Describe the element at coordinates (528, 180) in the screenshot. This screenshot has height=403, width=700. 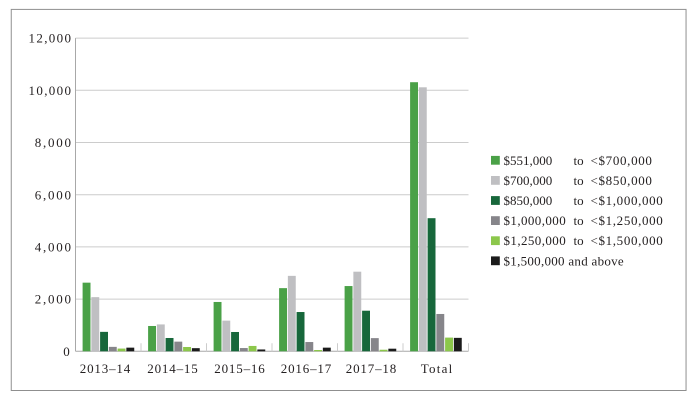
I see `svg-text: $700,000` at that location.